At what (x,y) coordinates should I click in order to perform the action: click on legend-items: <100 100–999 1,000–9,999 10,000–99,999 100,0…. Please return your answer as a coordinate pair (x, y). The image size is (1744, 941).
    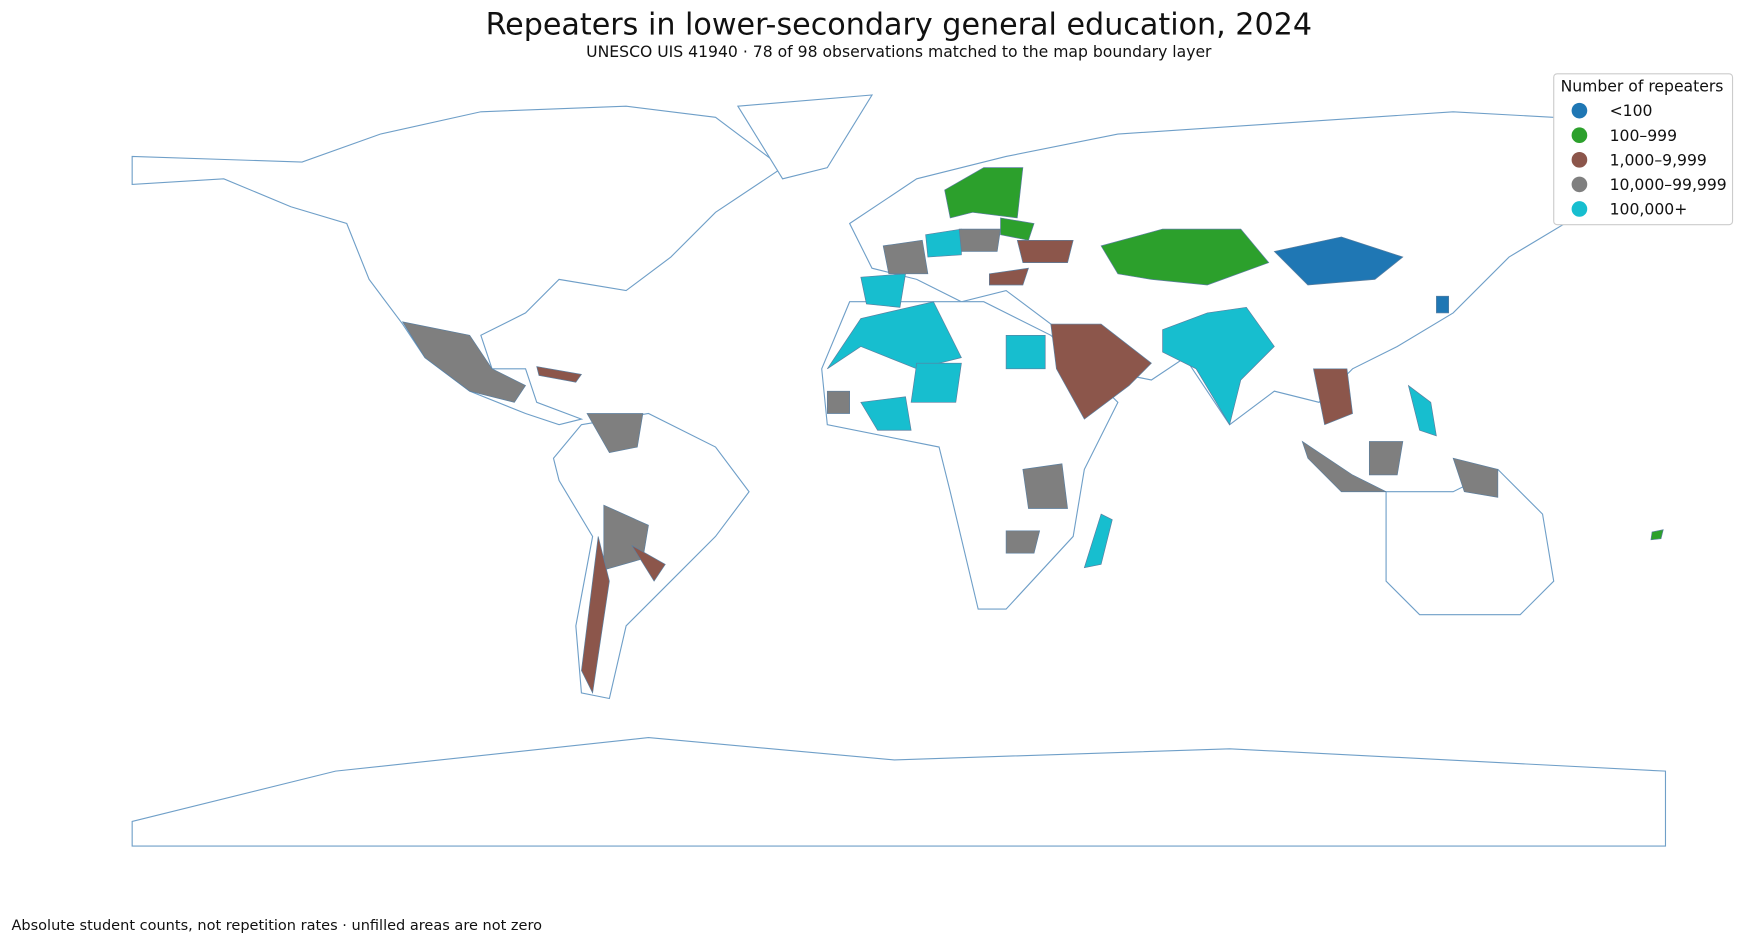
    Looking at the image, I should click on (1649, 160).